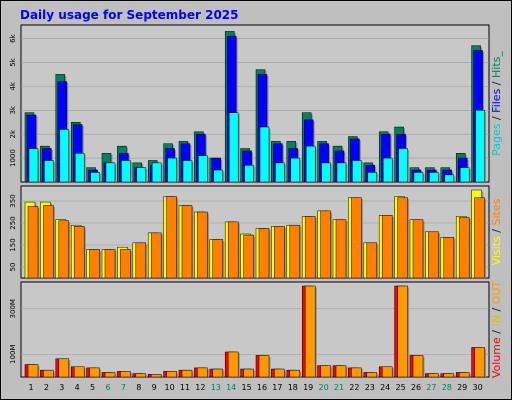 The width and height of the screenshot is (512, 400). Describe the element at coordinates (129, 15) in the screenshot. I see `chart-title: Daily usage for September 2025` at that location.